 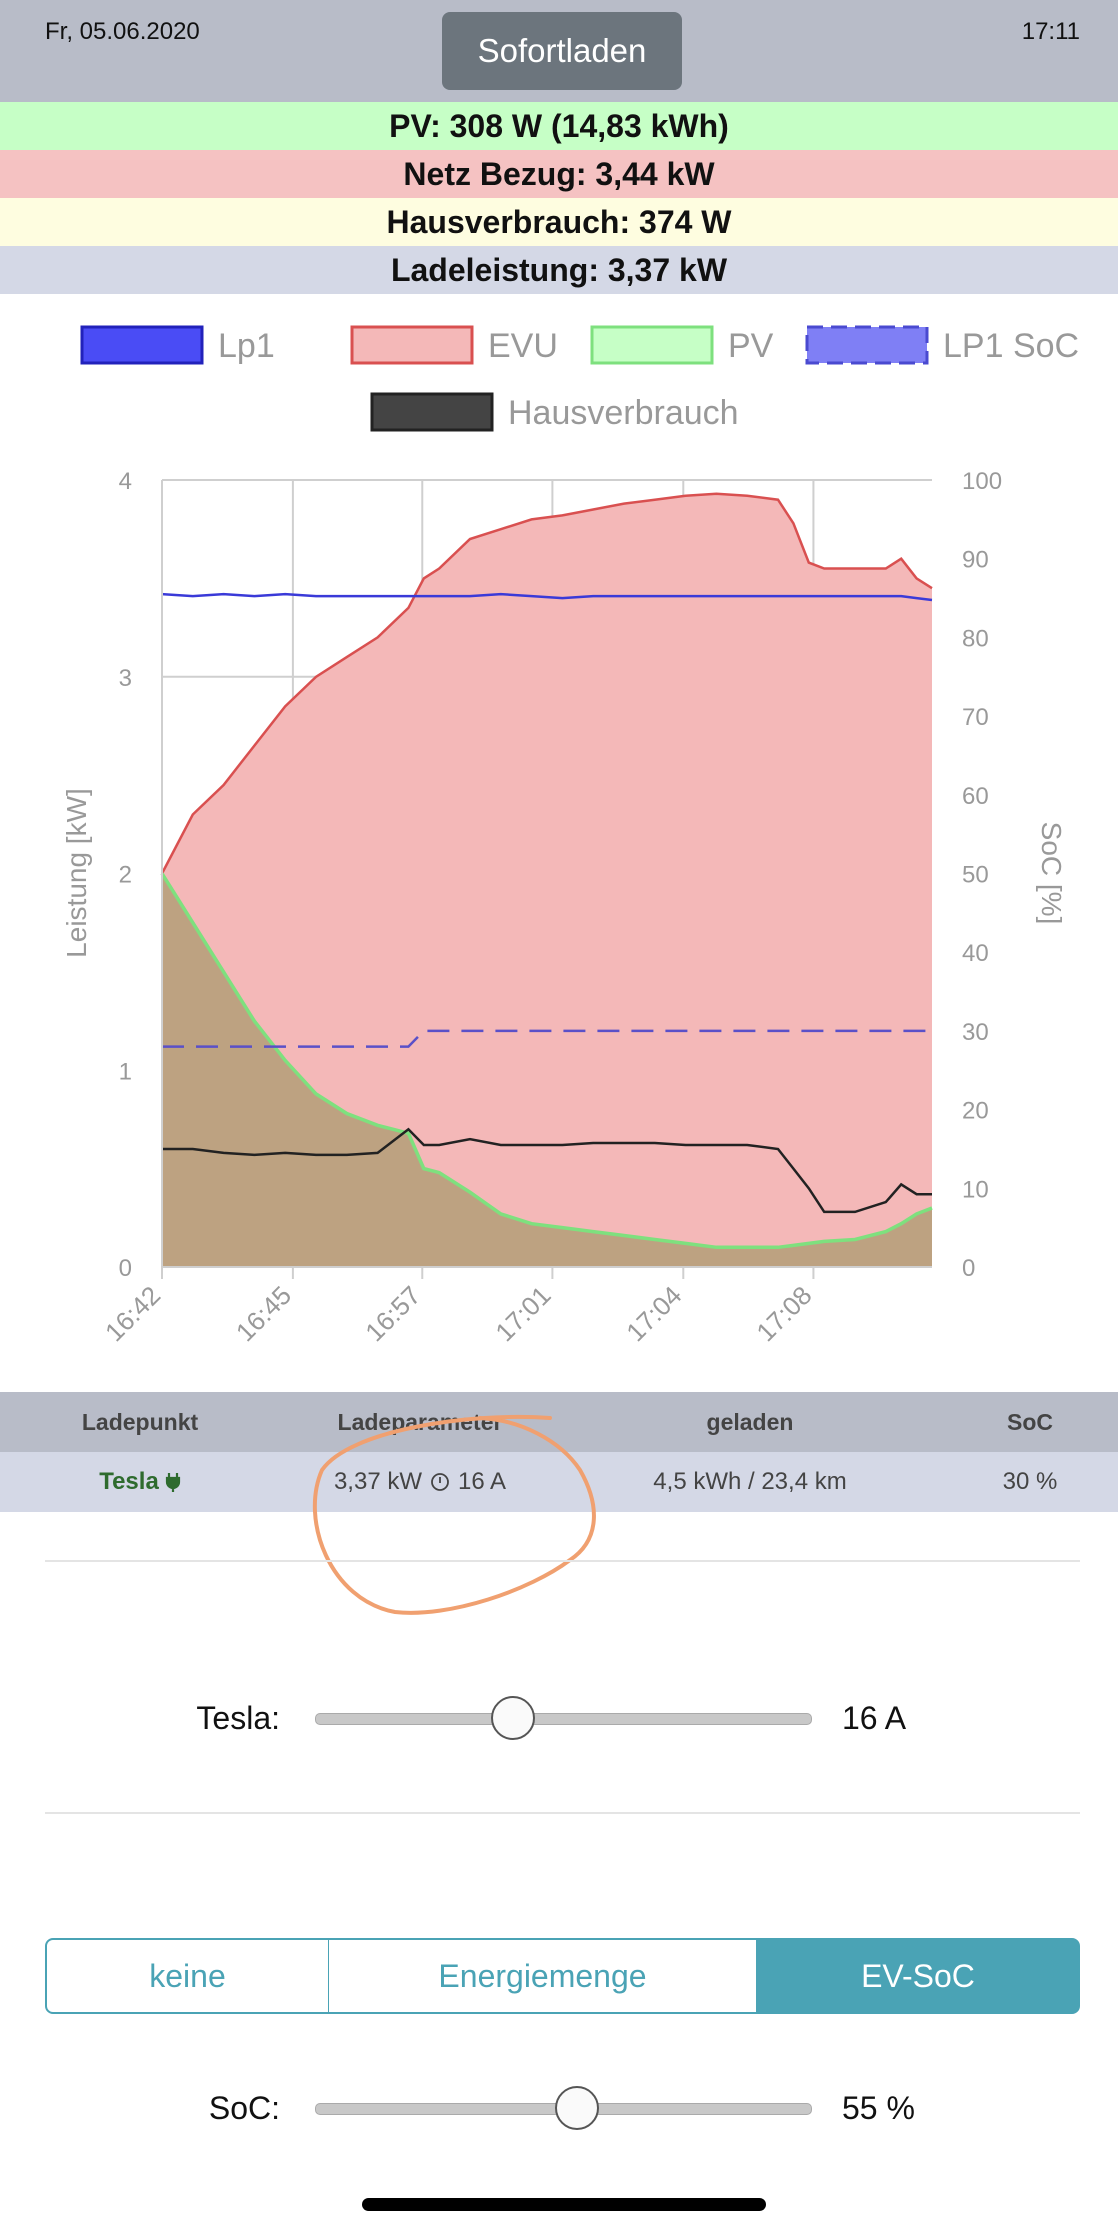 I want to click on y-tick-right: 70, so click(x=975, y=717).